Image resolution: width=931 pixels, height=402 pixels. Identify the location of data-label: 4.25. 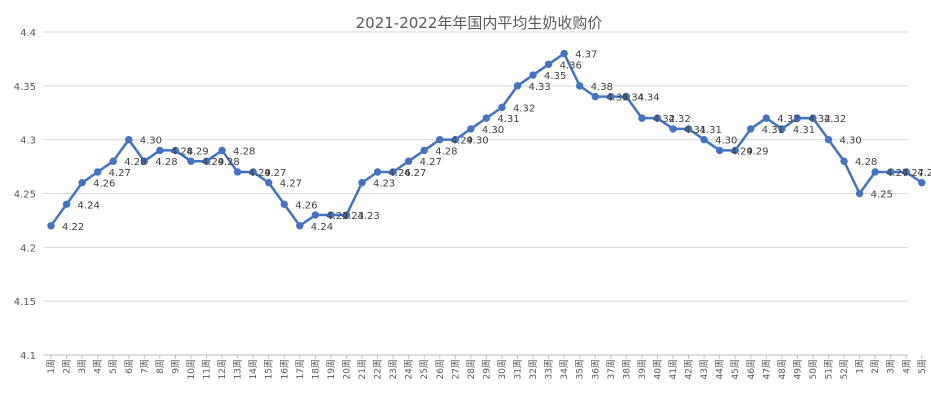
(882, 195).